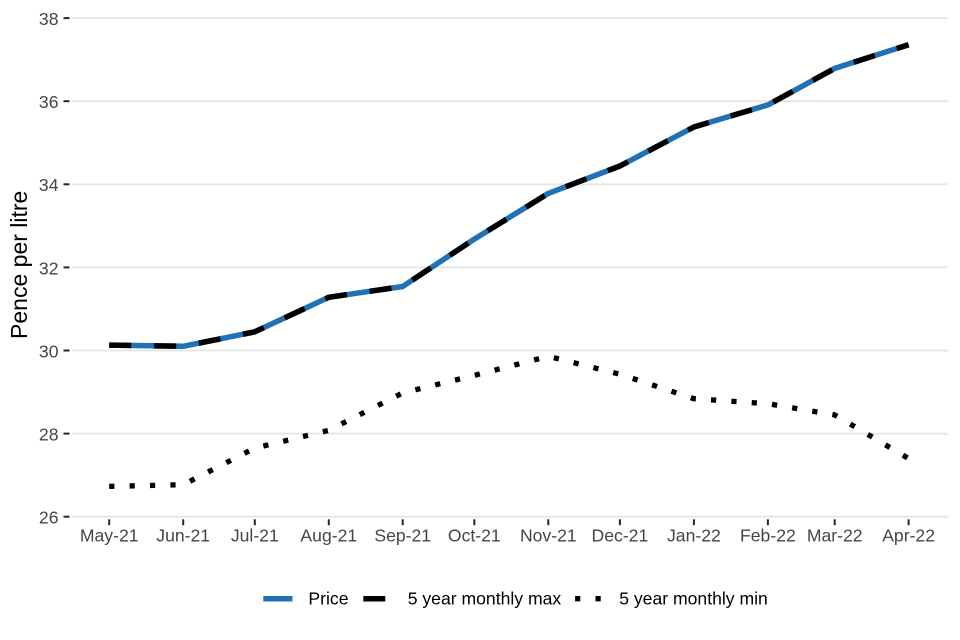  I want to click on svg-text: Sep-21, so click(402, 536).